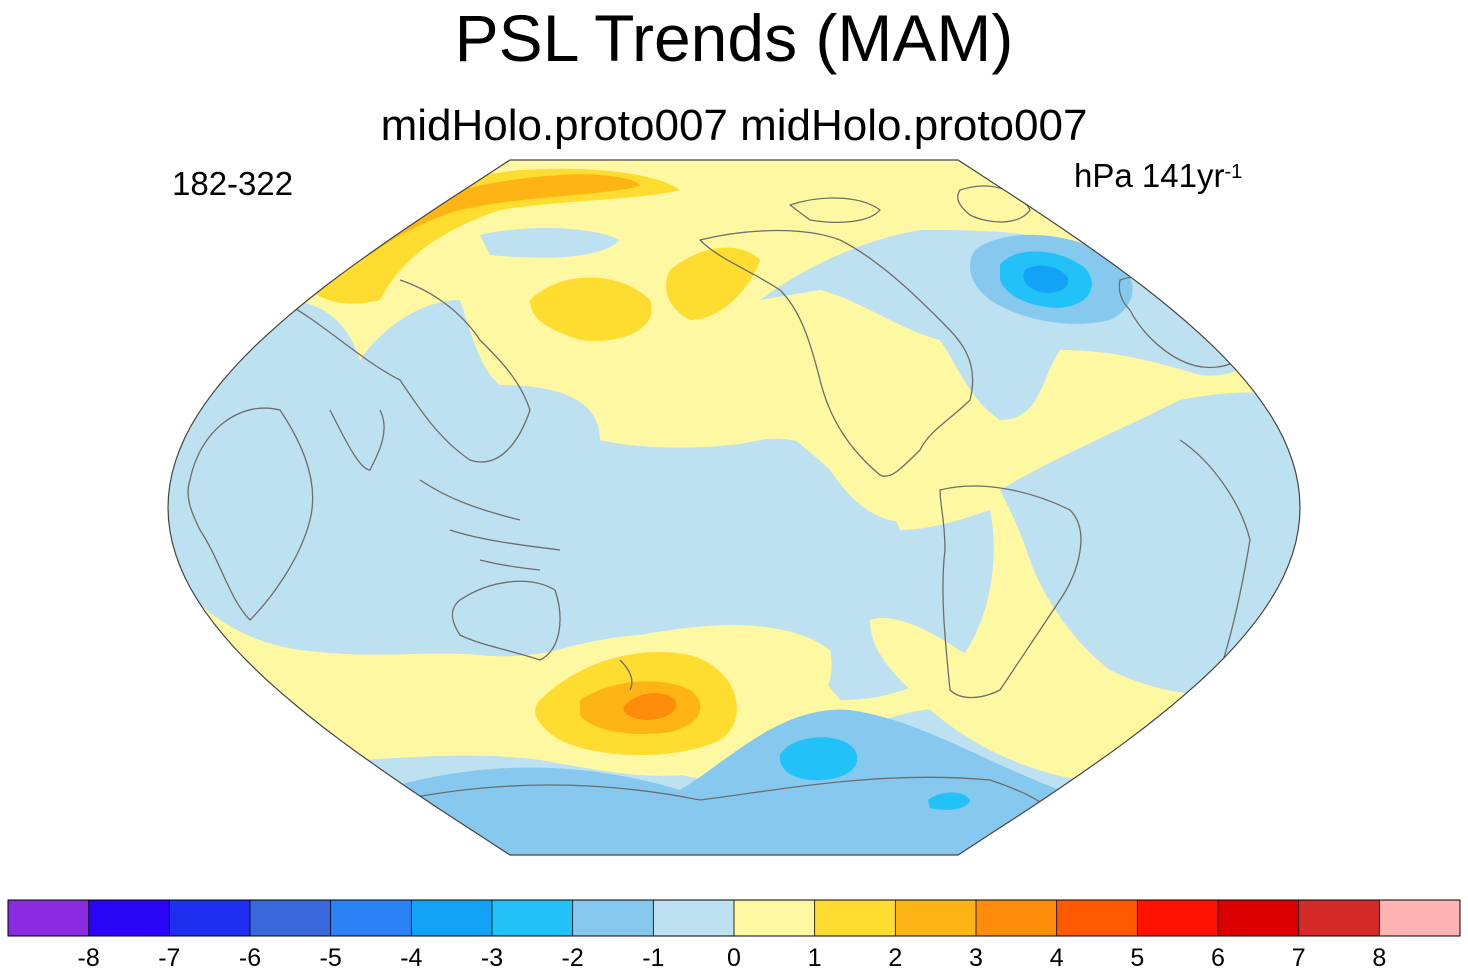 Image resolution: width=1468 pixels, height=974 pixels. I want to click on colorbar-tick-label: 4, so click(1057, 958).